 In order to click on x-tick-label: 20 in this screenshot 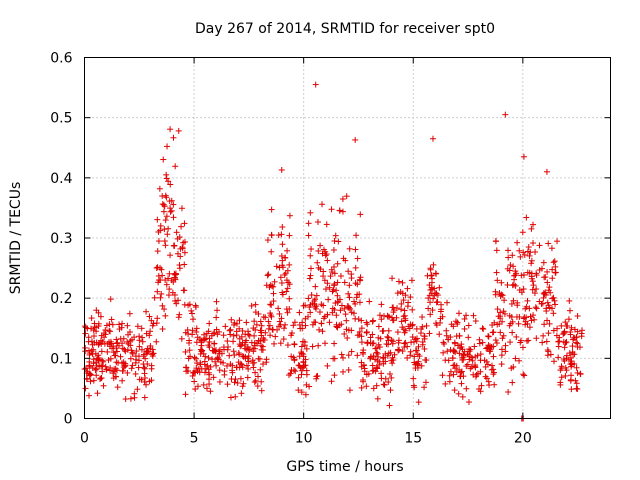, I will do `click(523, 439)`.